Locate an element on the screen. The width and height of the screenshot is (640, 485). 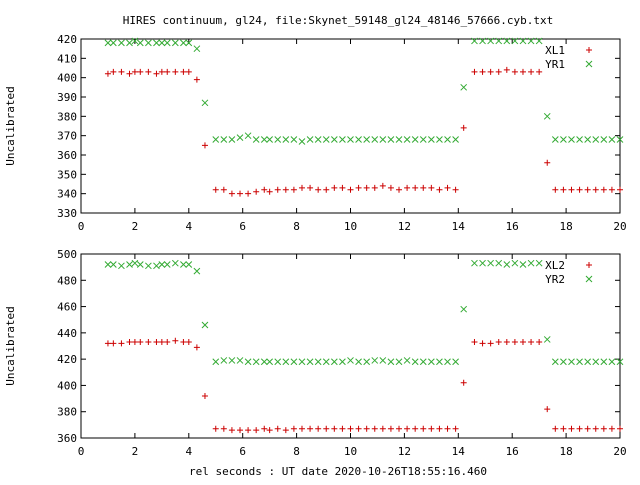
legend-marker-xl2 is located at coordinates (589, 265).